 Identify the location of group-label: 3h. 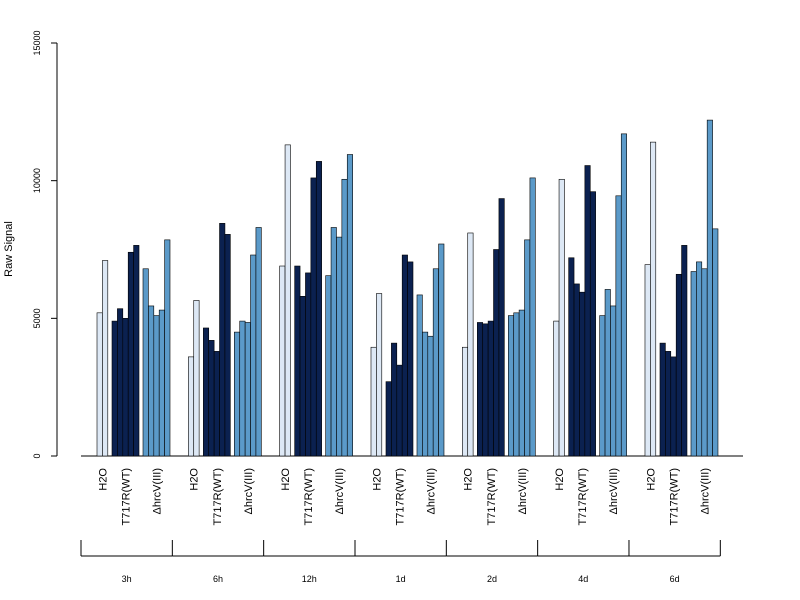
(127, 579).